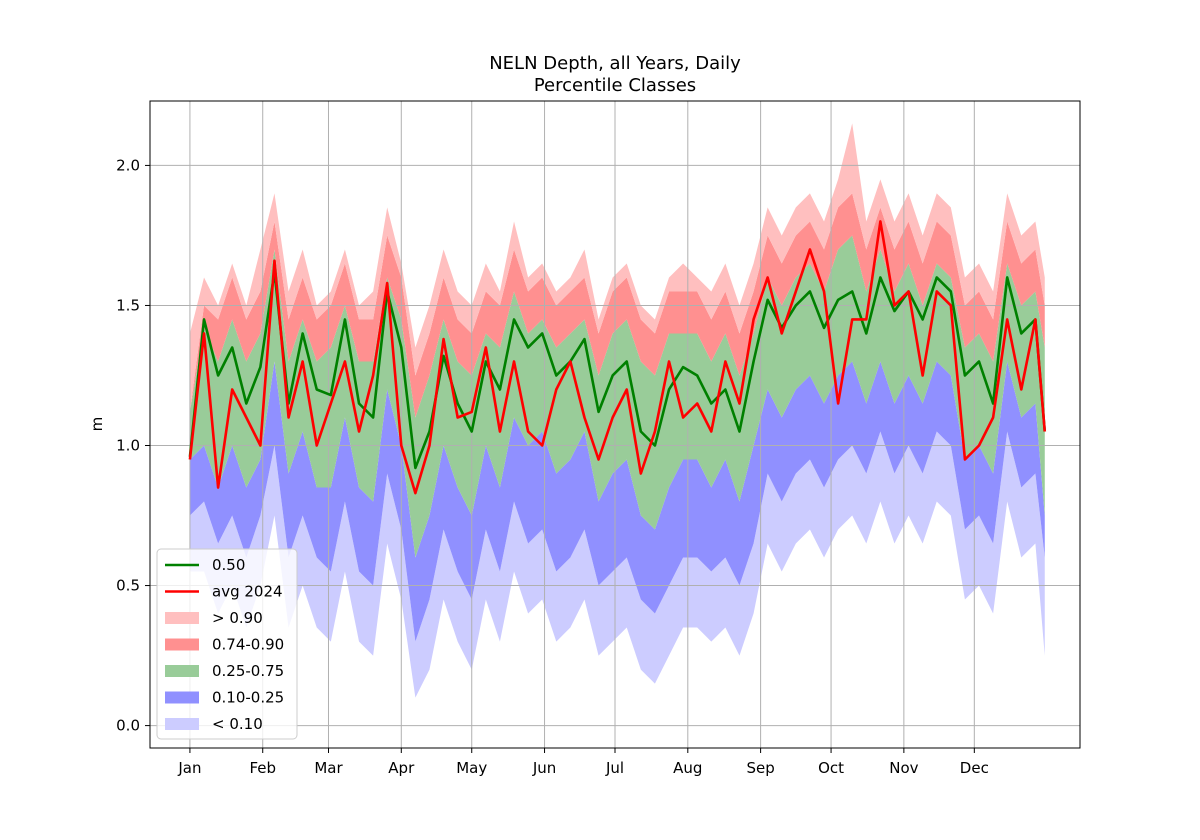  I want to click on legend-label: avg 2024, so click(247, 592).